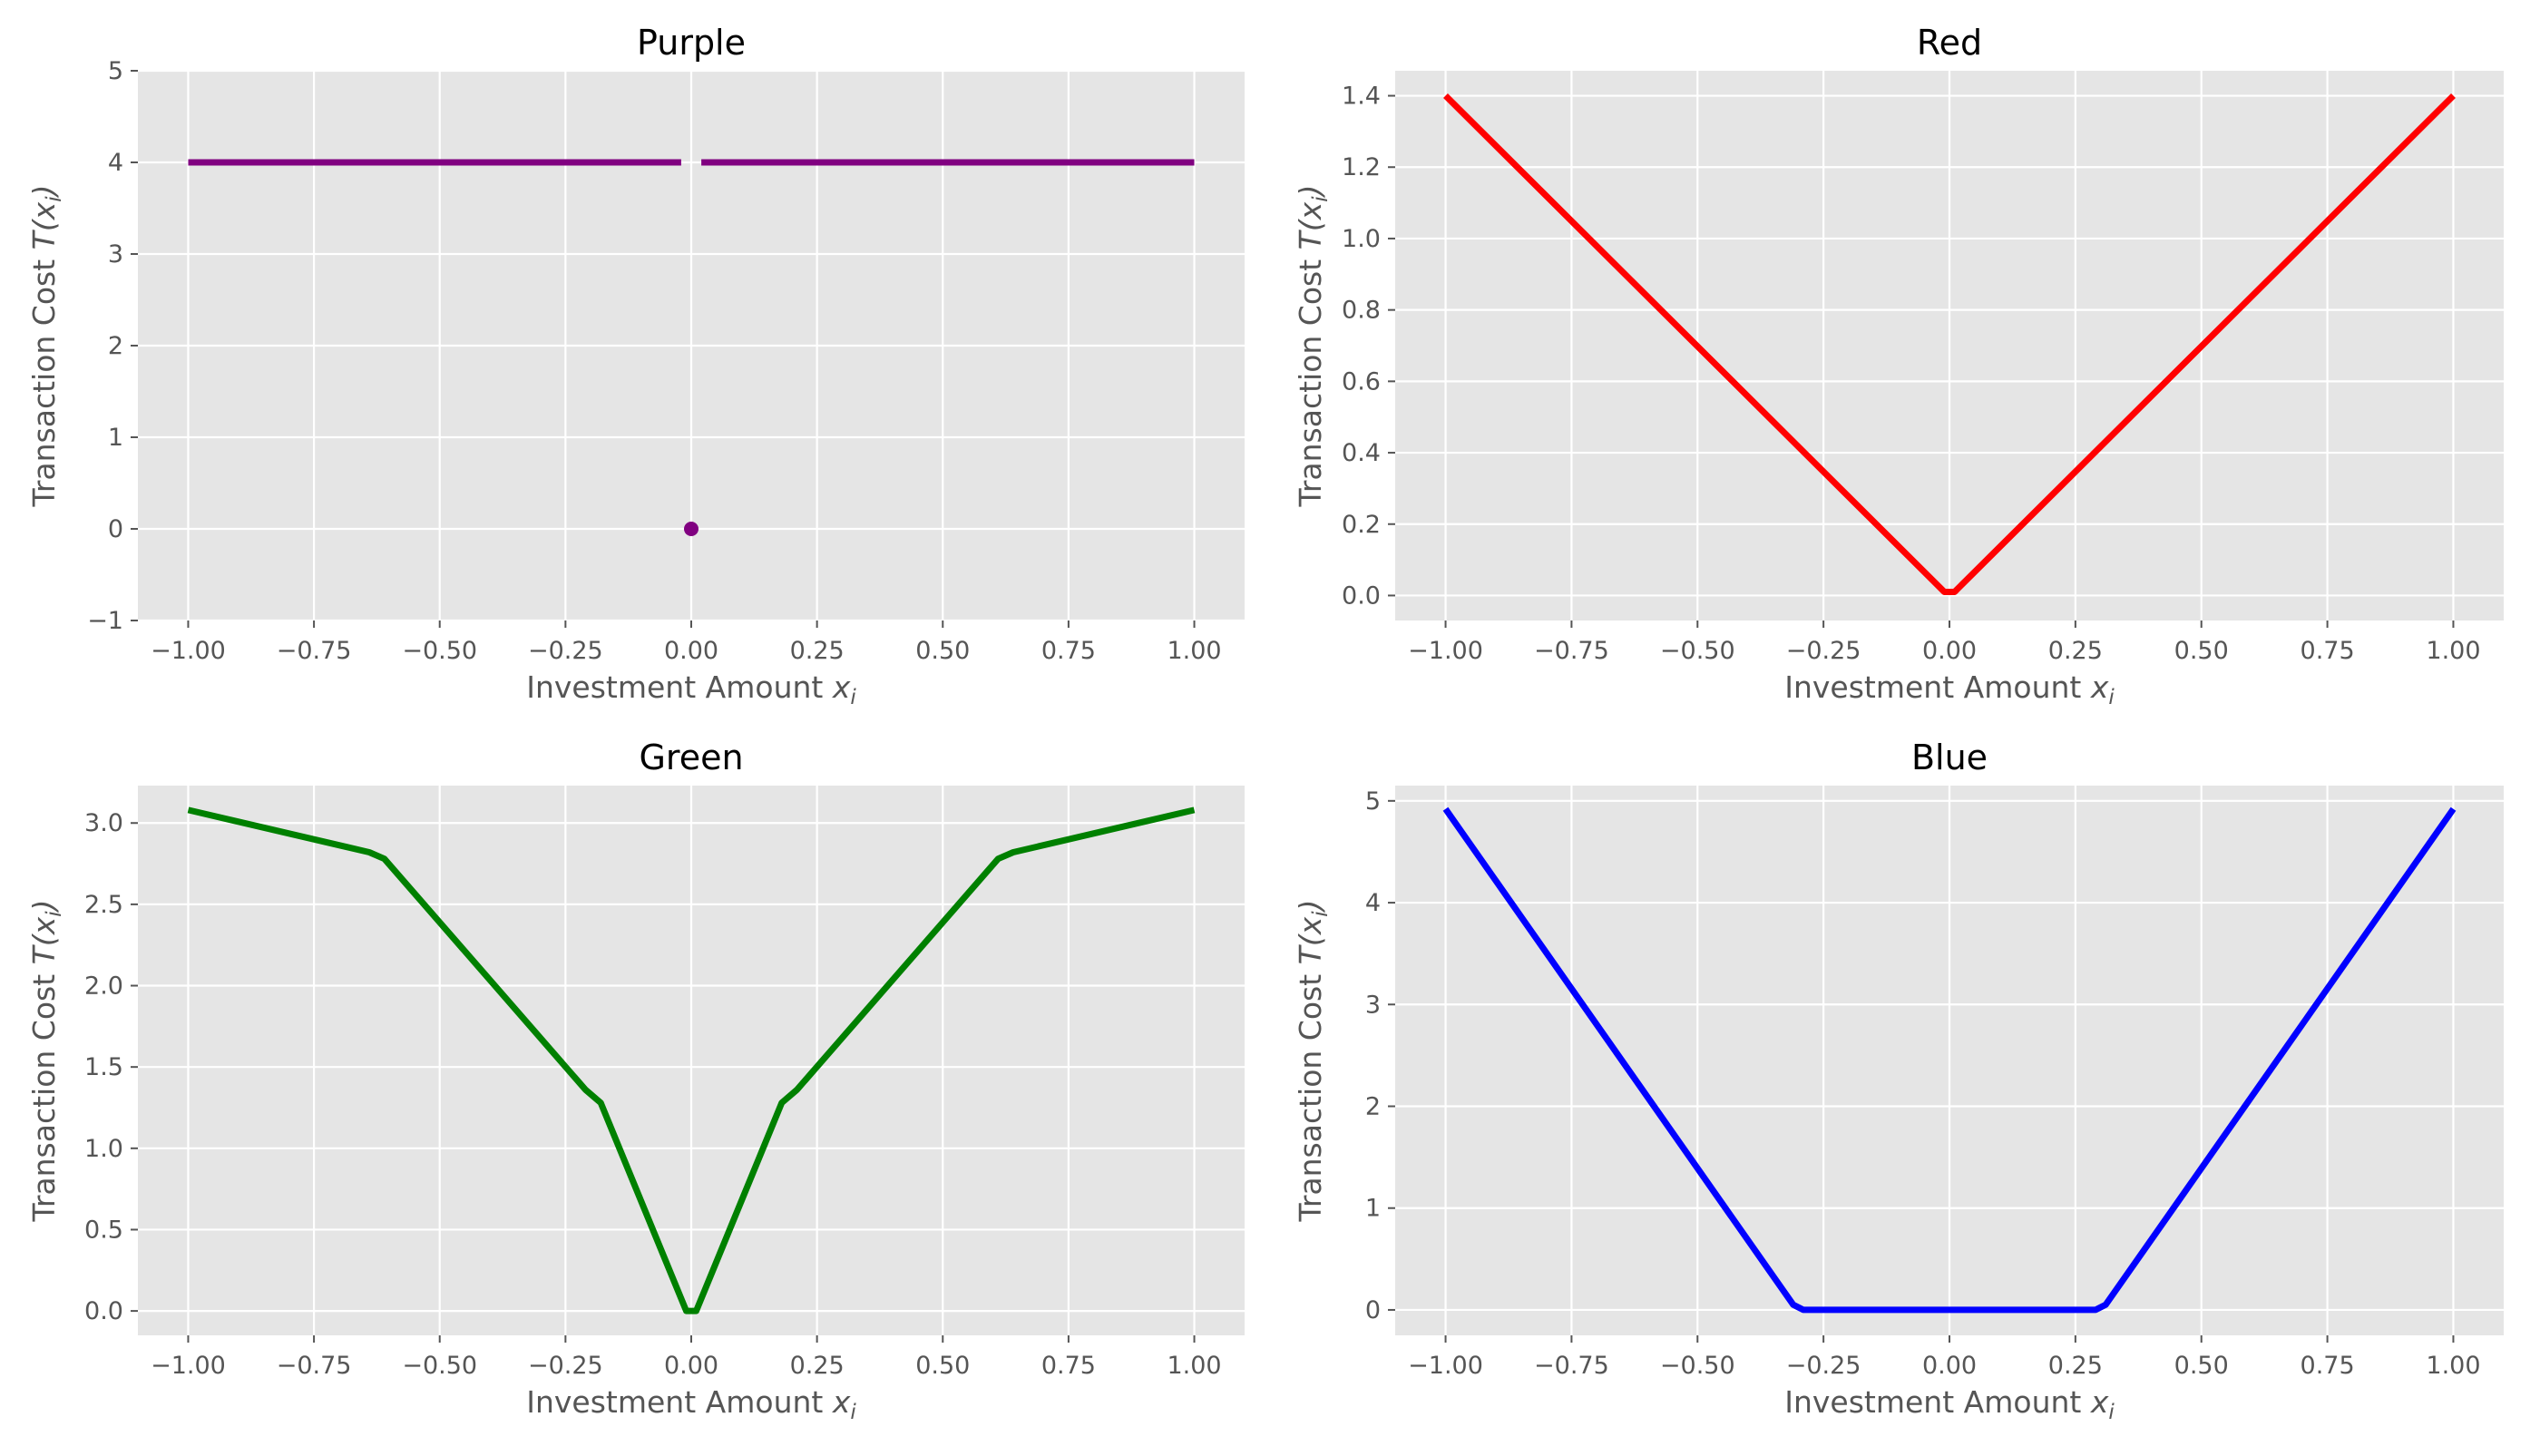 This screenshot has width=2540, height=1456. Describe the element at coordinates (103, 1067) in the screenshot. I see `y-tick-label: 1.5` at that location.